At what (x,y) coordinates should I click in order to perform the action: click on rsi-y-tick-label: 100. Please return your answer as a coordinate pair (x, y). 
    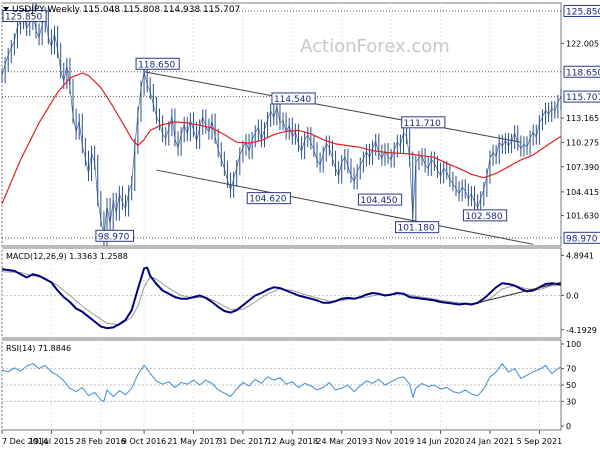
    Looking at the image, I should click on (573, 344).